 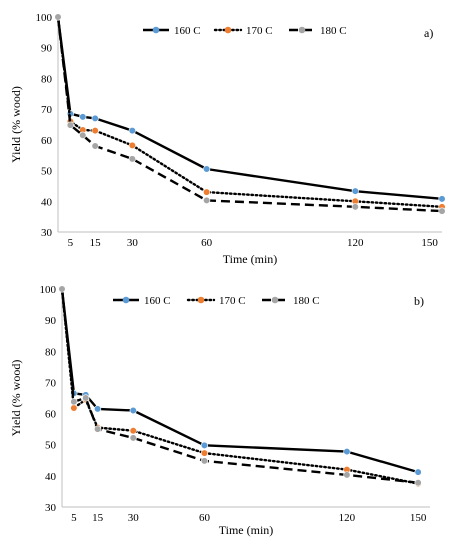 What do you see at coordinates (428, 33) in the screenshot?
I see `panel-label: a)` at bounding box center [428, 33].